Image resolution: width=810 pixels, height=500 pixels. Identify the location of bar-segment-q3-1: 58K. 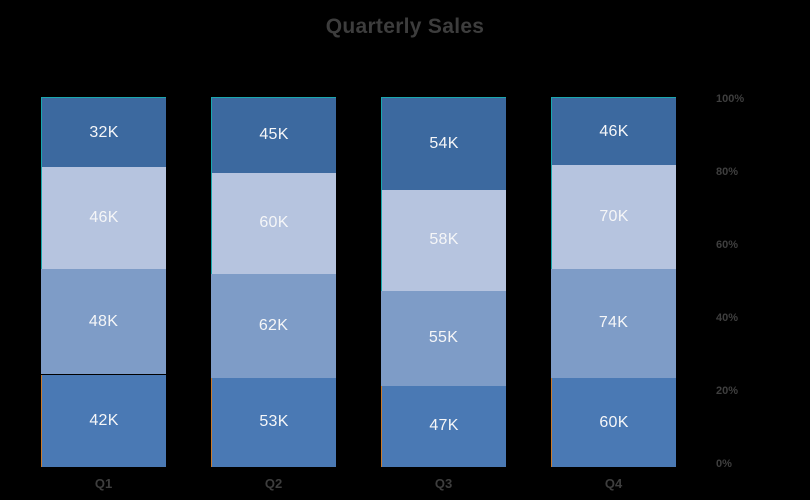
(443, 240).